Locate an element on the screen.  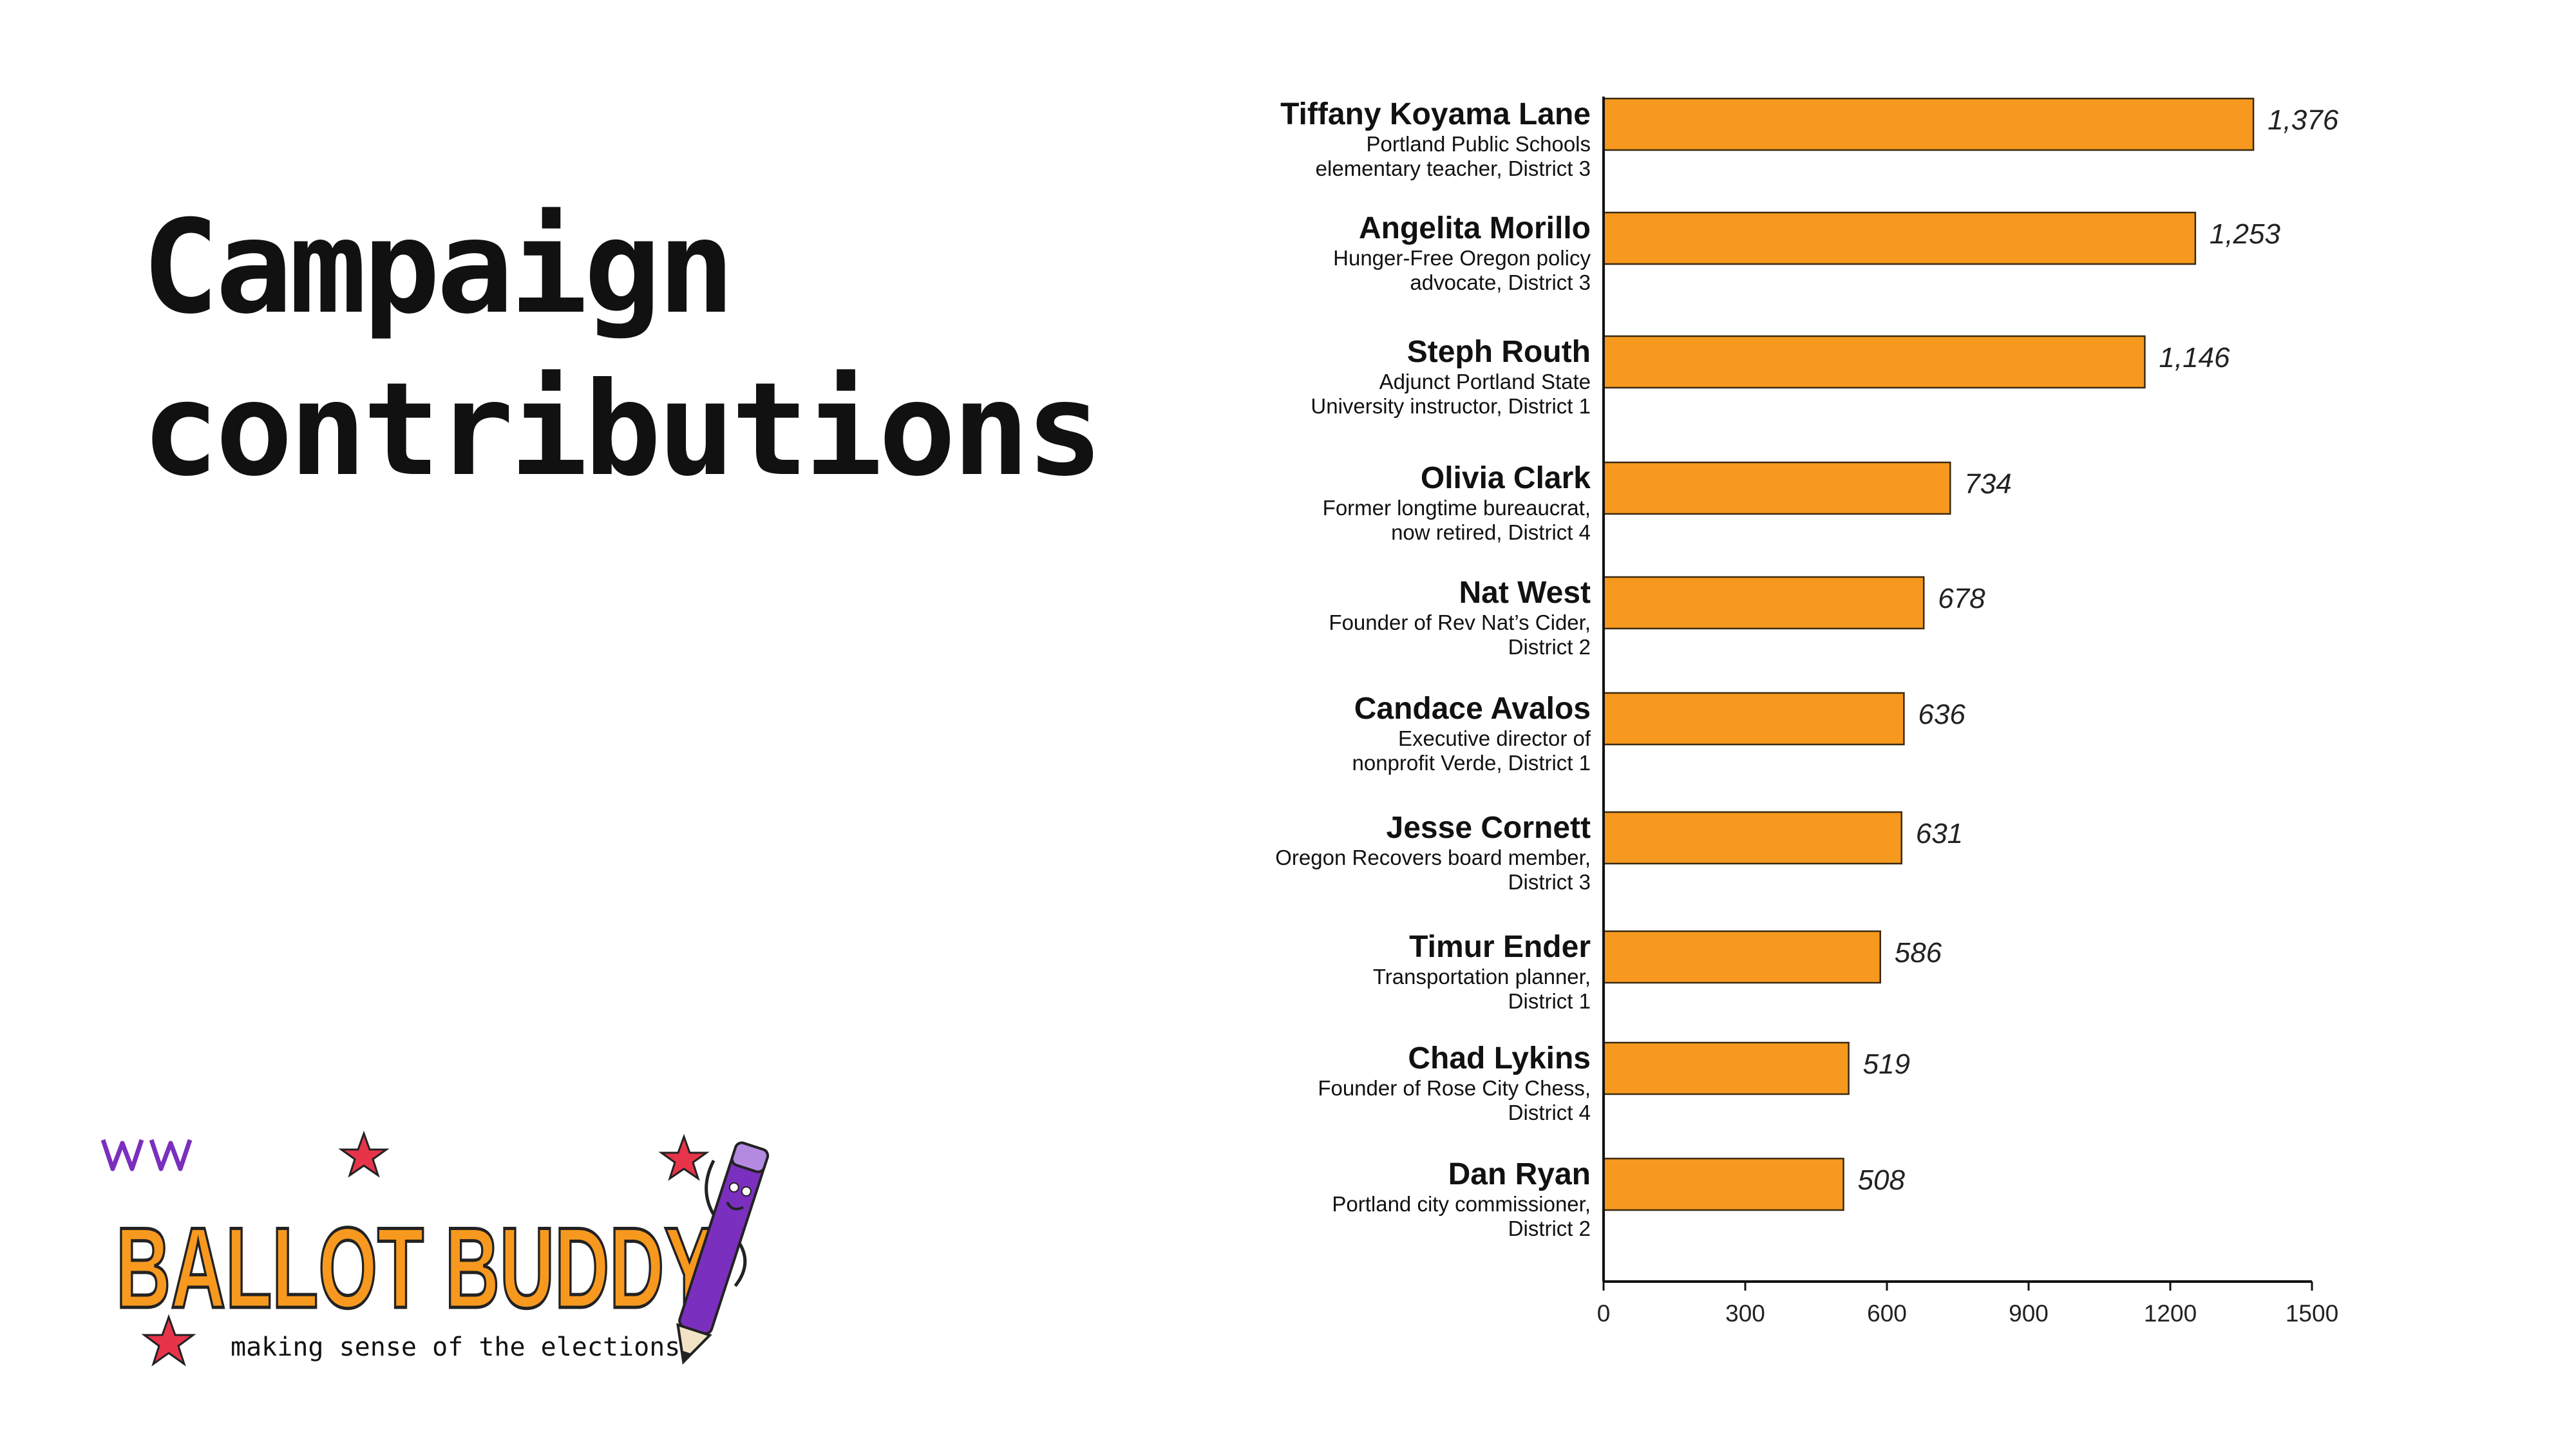
candidate-description: Hunger-Free Oregon policy is located at coordinates (1462, 258).